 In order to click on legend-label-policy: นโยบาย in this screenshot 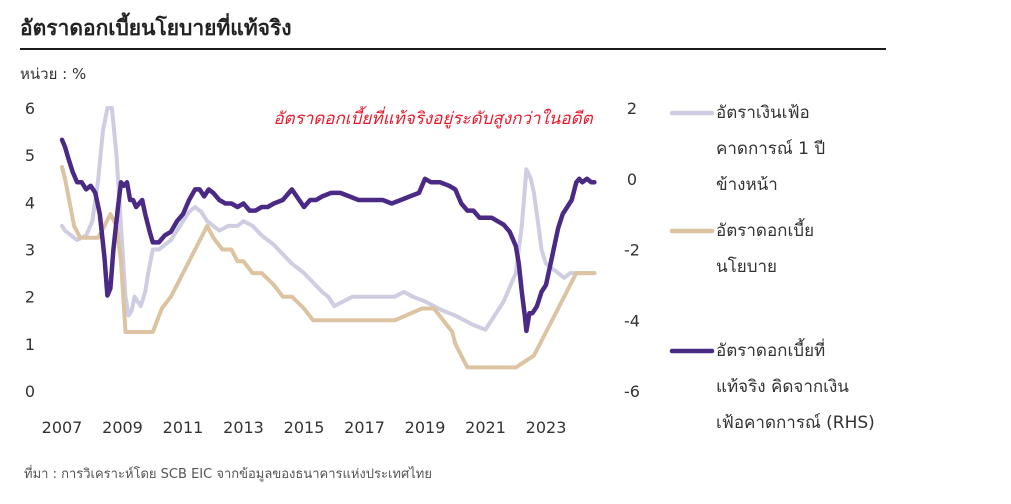, I will do `click(746, 266)`.